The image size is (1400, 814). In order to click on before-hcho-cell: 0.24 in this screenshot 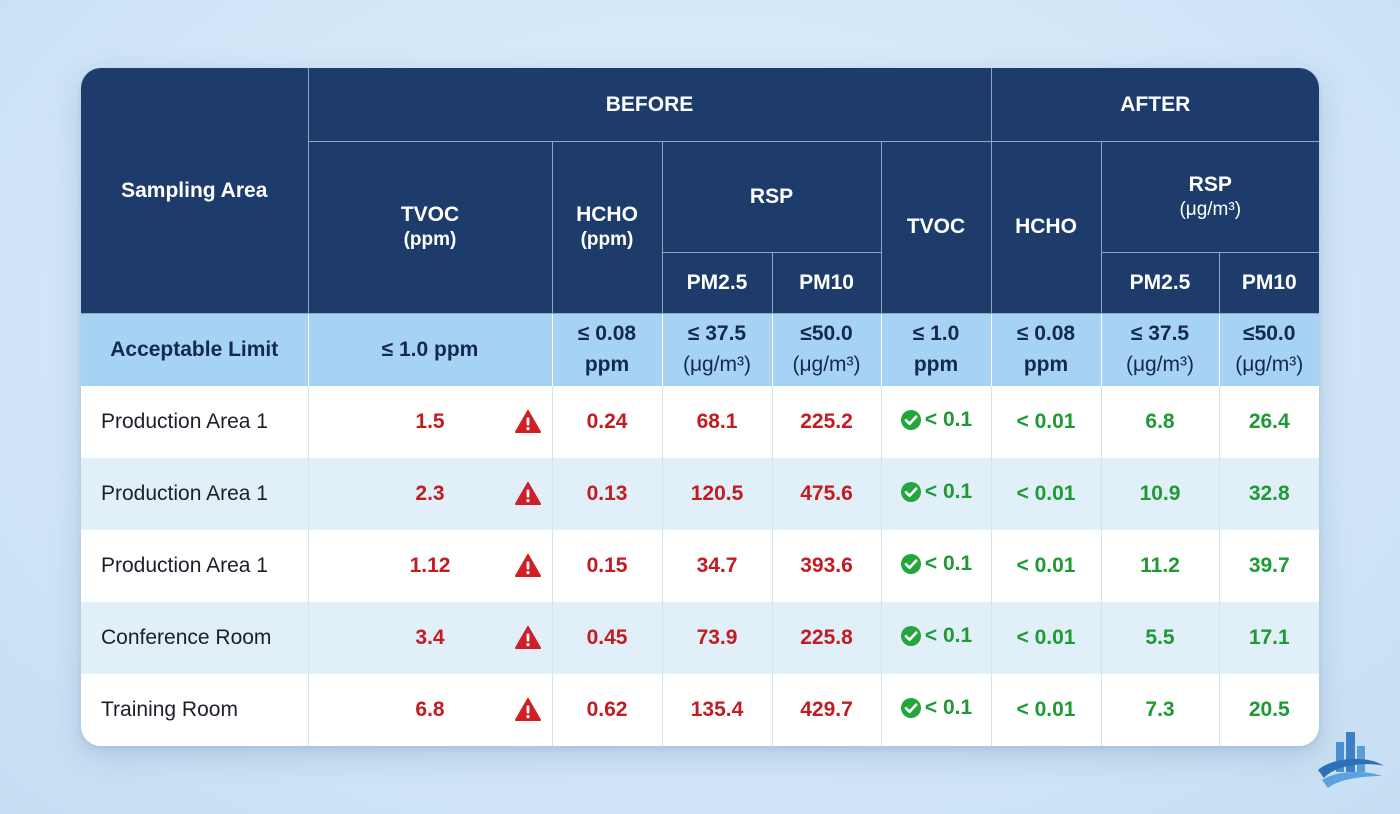, I will do `click(607, 422)`.